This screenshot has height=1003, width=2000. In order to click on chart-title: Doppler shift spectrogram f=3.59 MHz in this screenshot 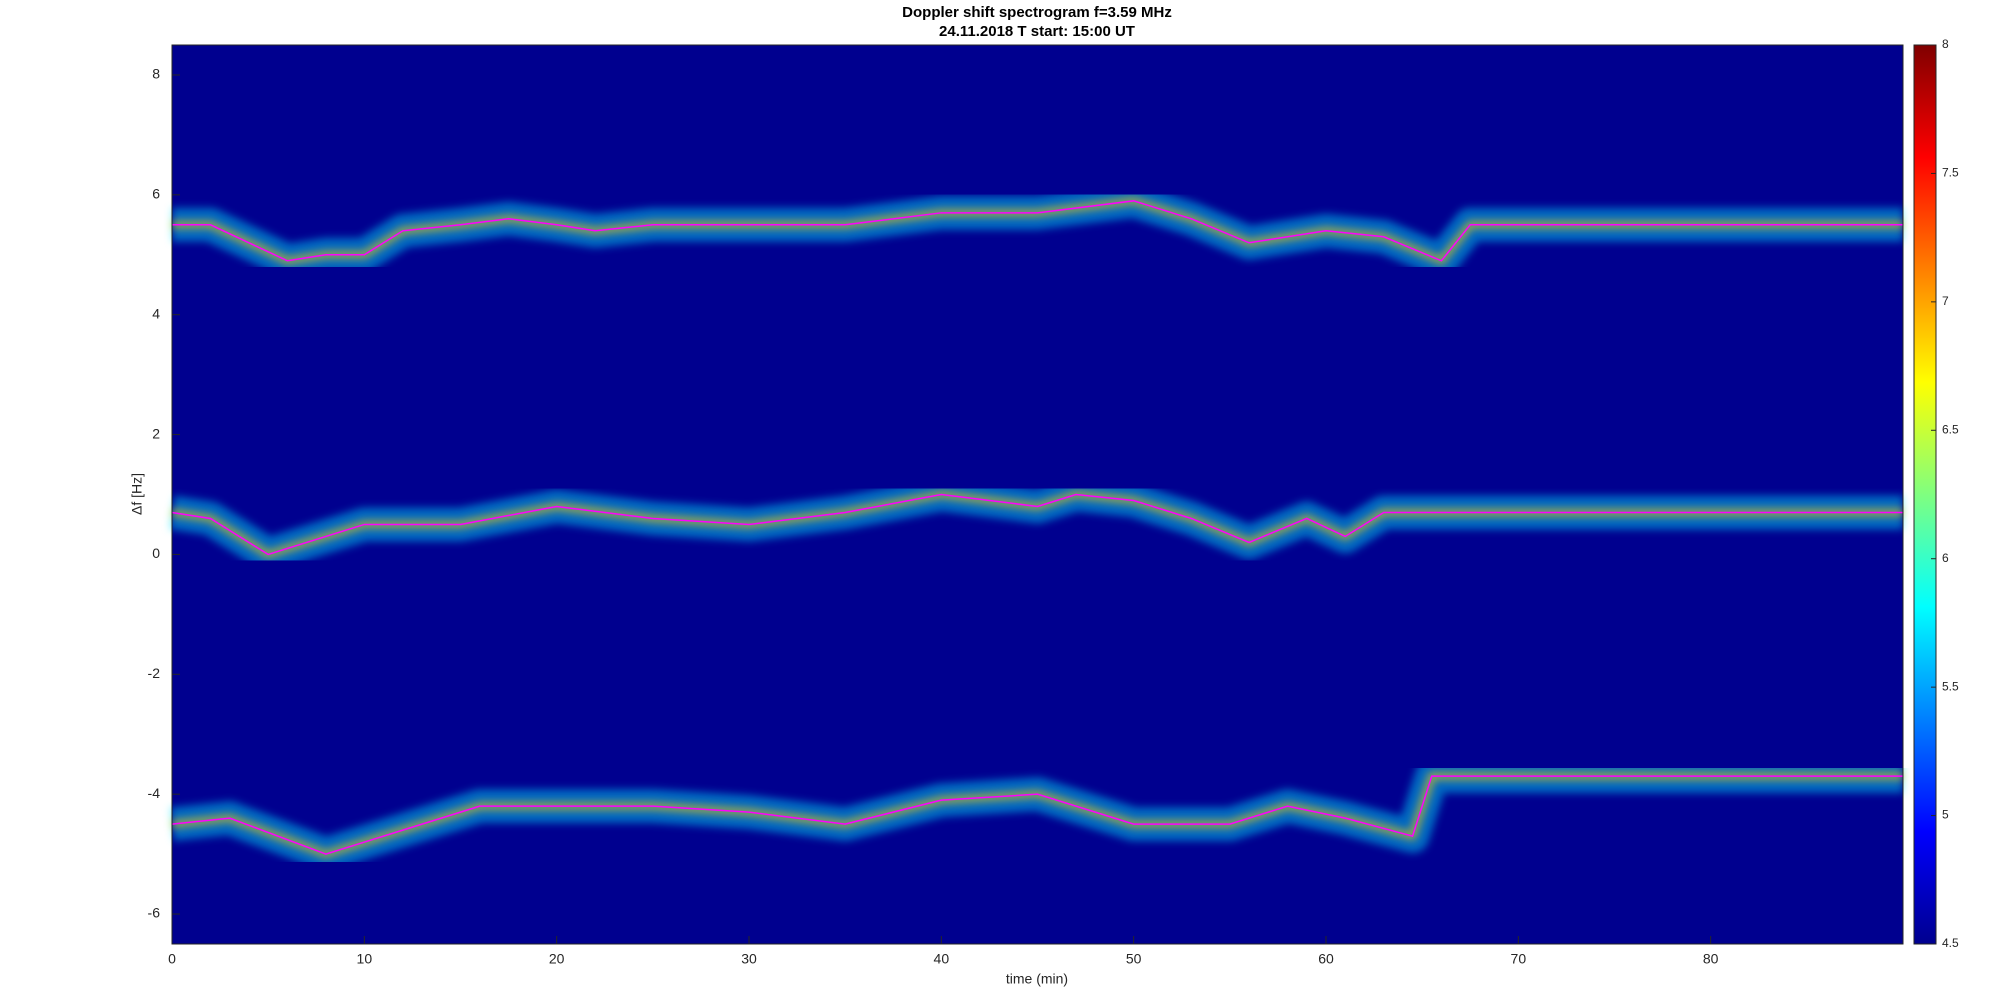, I will do `click(1037, 12)`.